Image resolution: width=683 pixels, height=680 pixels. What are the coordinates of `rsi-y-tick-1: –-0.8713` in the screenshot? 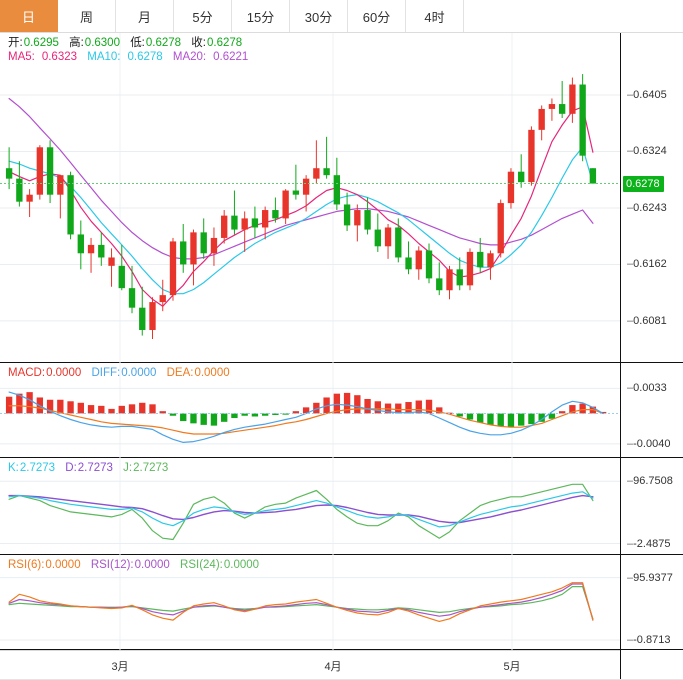 It's located at (649, 639).